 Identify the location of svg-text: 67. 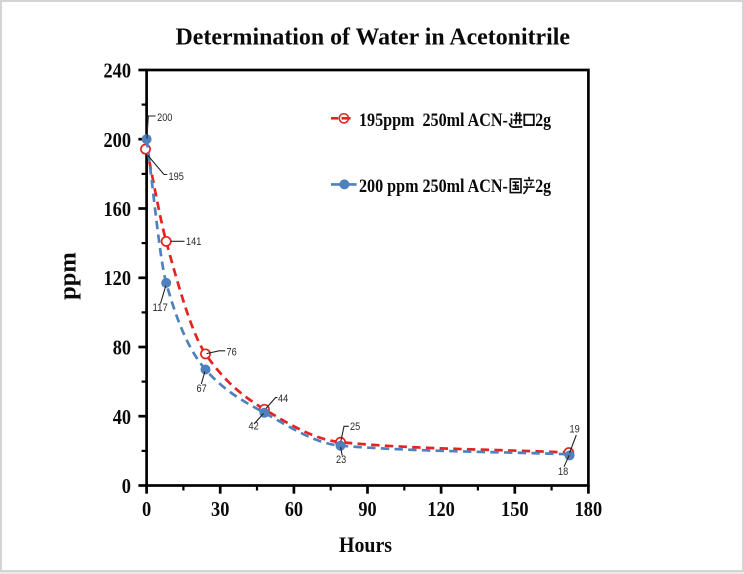
(202, 389).